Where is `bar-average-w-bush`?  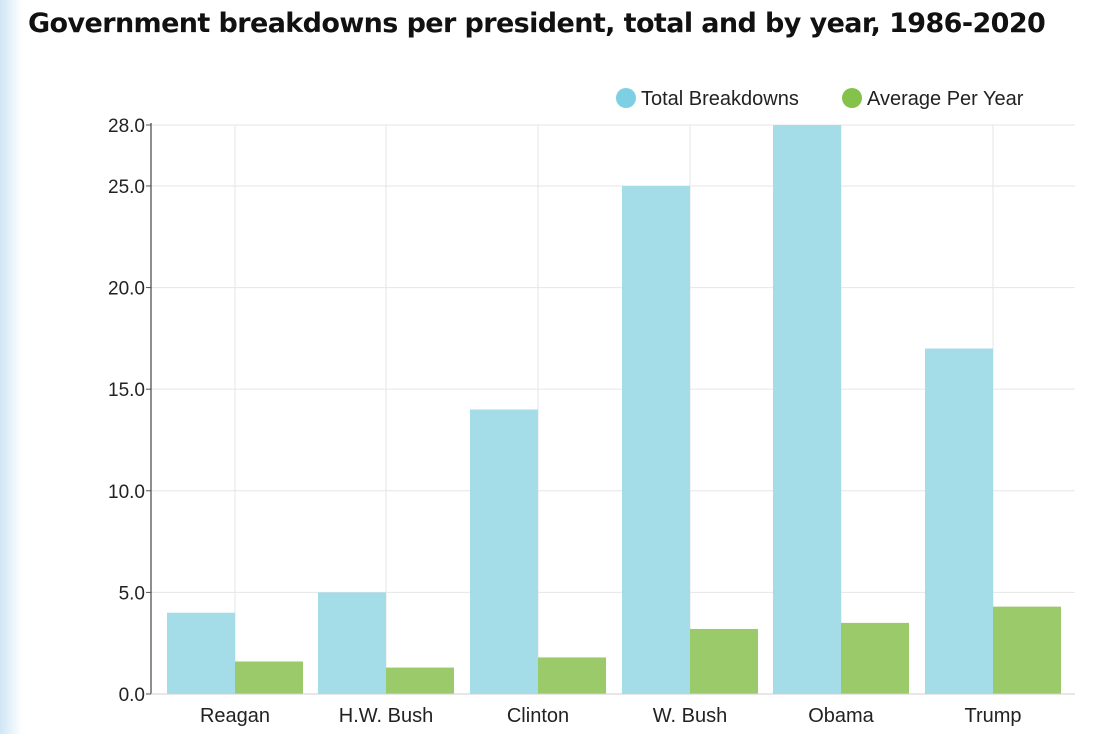 bar-average-w-bush is located at coordinates (724, 661).